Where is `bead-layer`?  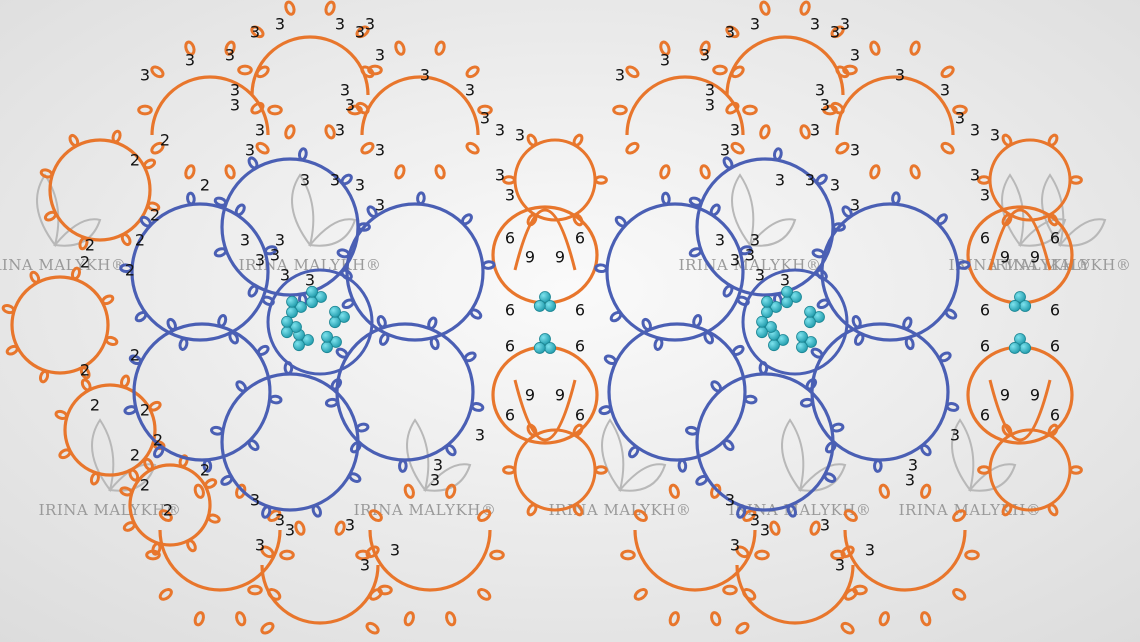 bead-layer is located at coordinates (656, 319).